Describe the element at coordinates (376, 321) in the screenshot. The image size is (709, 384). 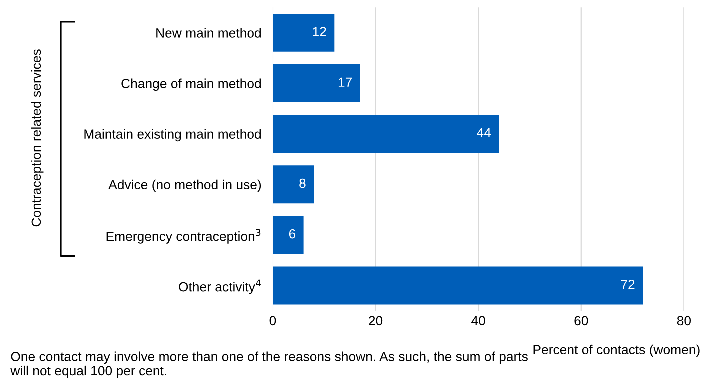
I see `x-tick-label: 20` at that location.